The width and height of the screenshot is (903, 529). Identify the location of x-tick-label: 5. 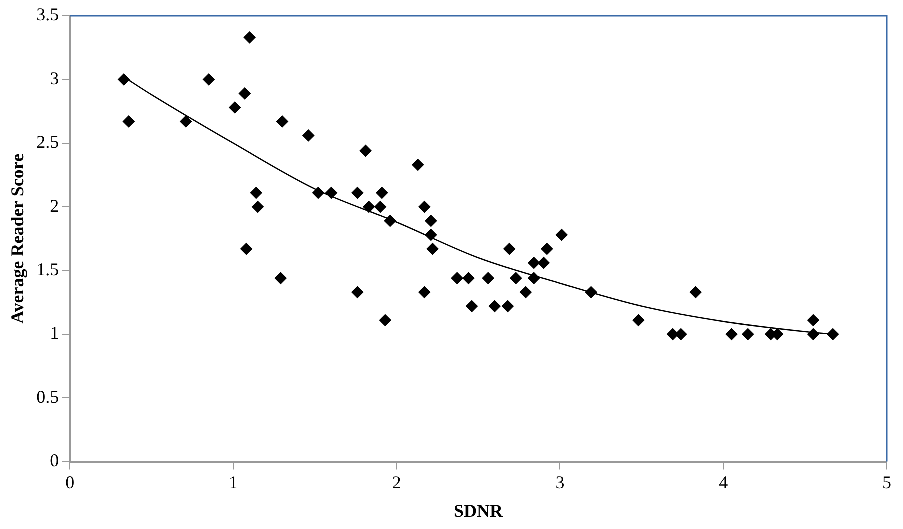
(887, 482).